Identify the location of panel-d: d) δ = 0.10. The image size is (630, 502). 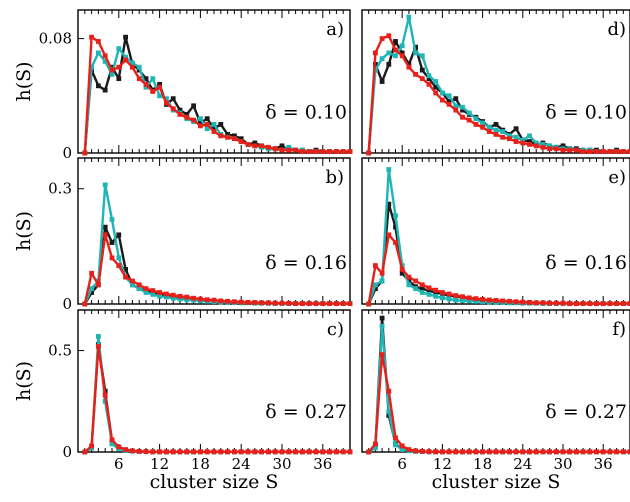
(495, 82).